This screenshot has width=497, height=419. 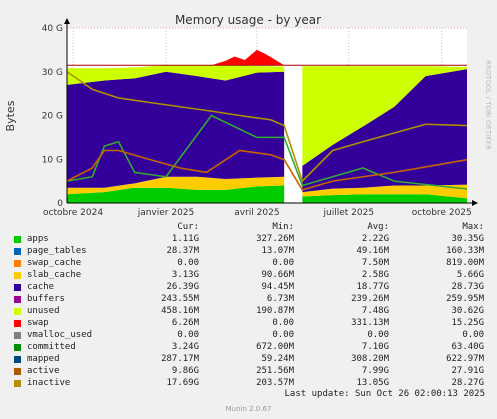 I want to click on chart-title: Memory usage - by year, so click(x=248, y=20).